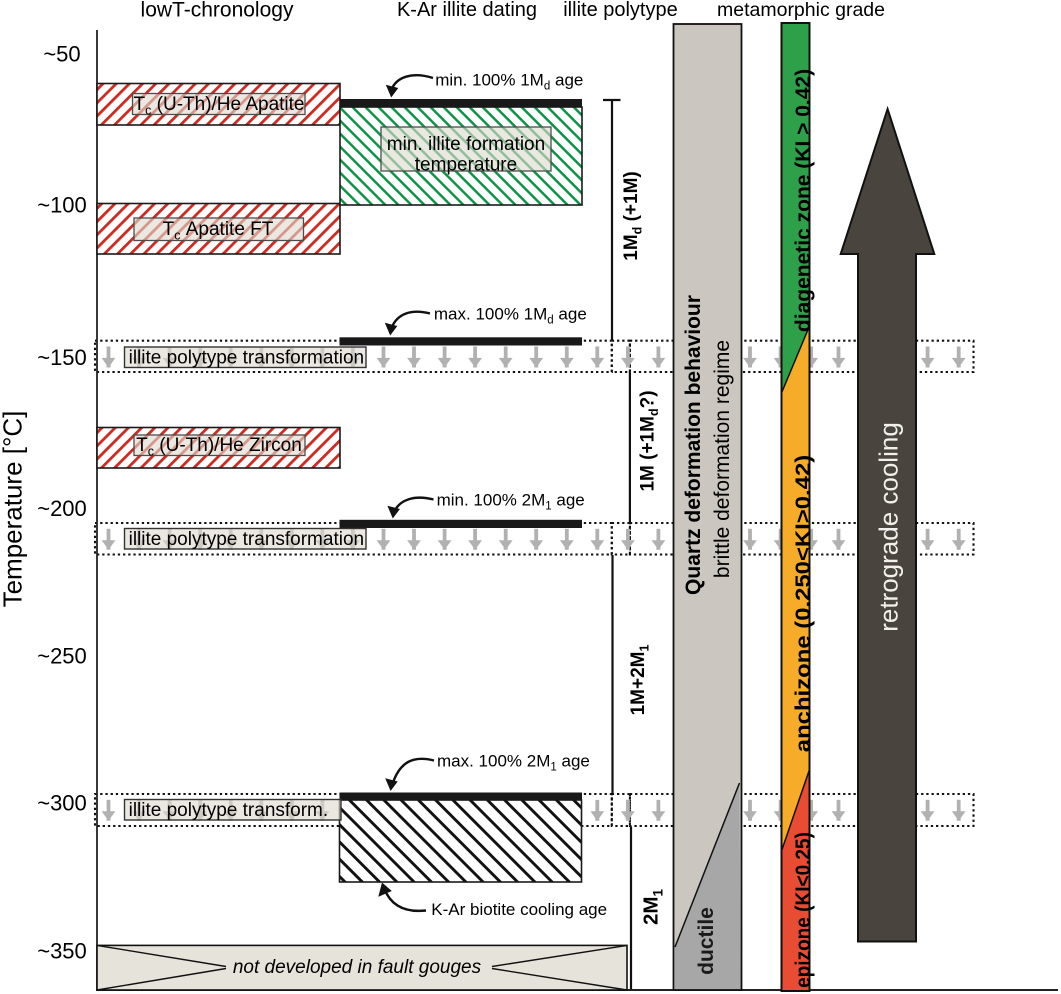 The width and height of the screenshot is (1061, 994). What do you see at coordinates (519, 909) in the screenshot?
I see `svg-text: K-Ar biotite cooling age` at bounding box center [519, 909].